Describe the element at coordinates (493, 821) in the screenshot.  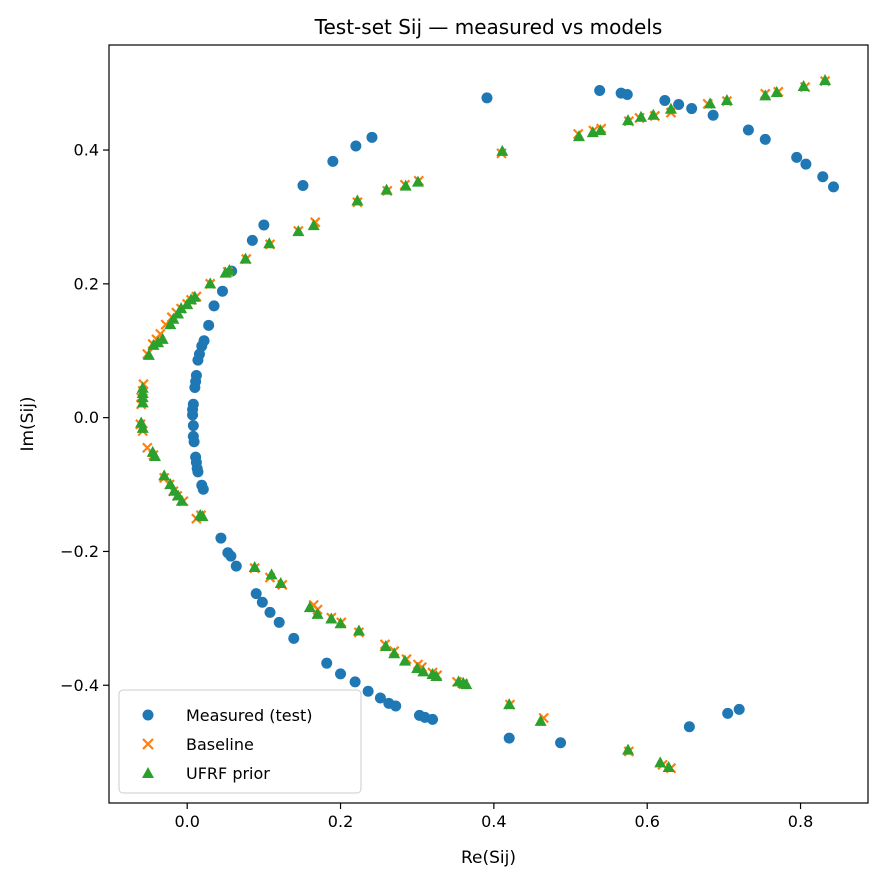
I see `x-tick-label: 0.4` at that location.